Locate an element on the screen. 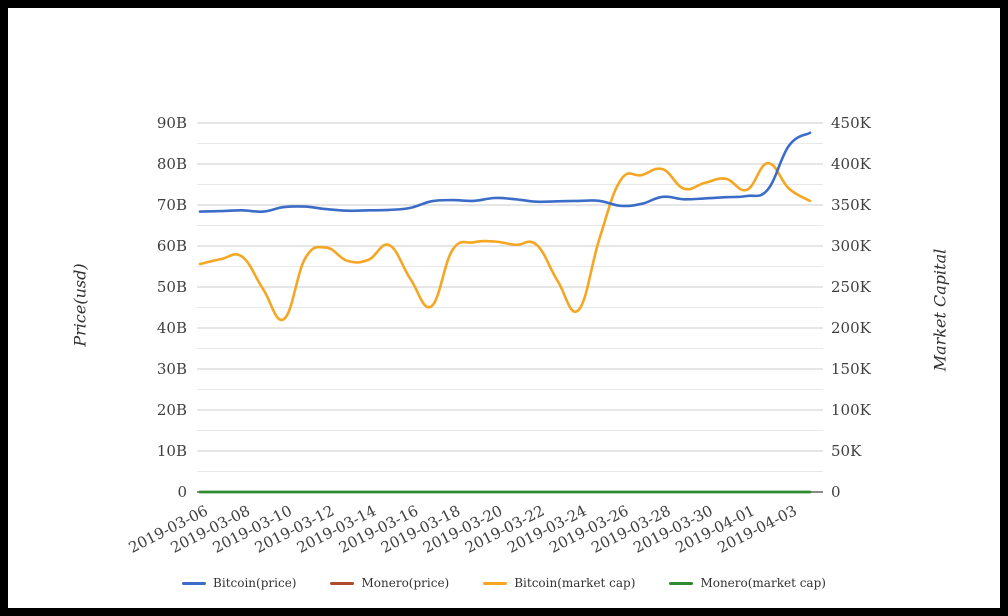 This screenshot has width=1008, height=616. y-tick-left: 40B is located at coordinates (172, 328).